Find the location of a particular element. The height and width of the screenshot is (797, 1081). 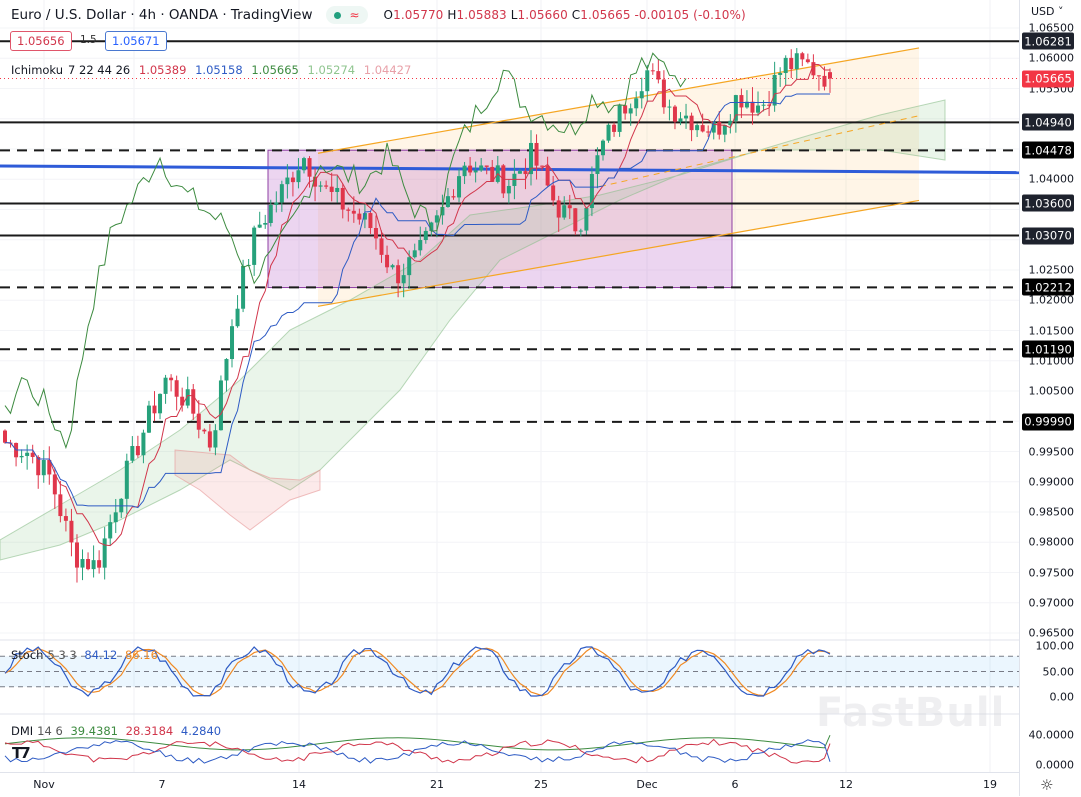

price-tick: 1.06000 is located at coordinates (1051, 58).